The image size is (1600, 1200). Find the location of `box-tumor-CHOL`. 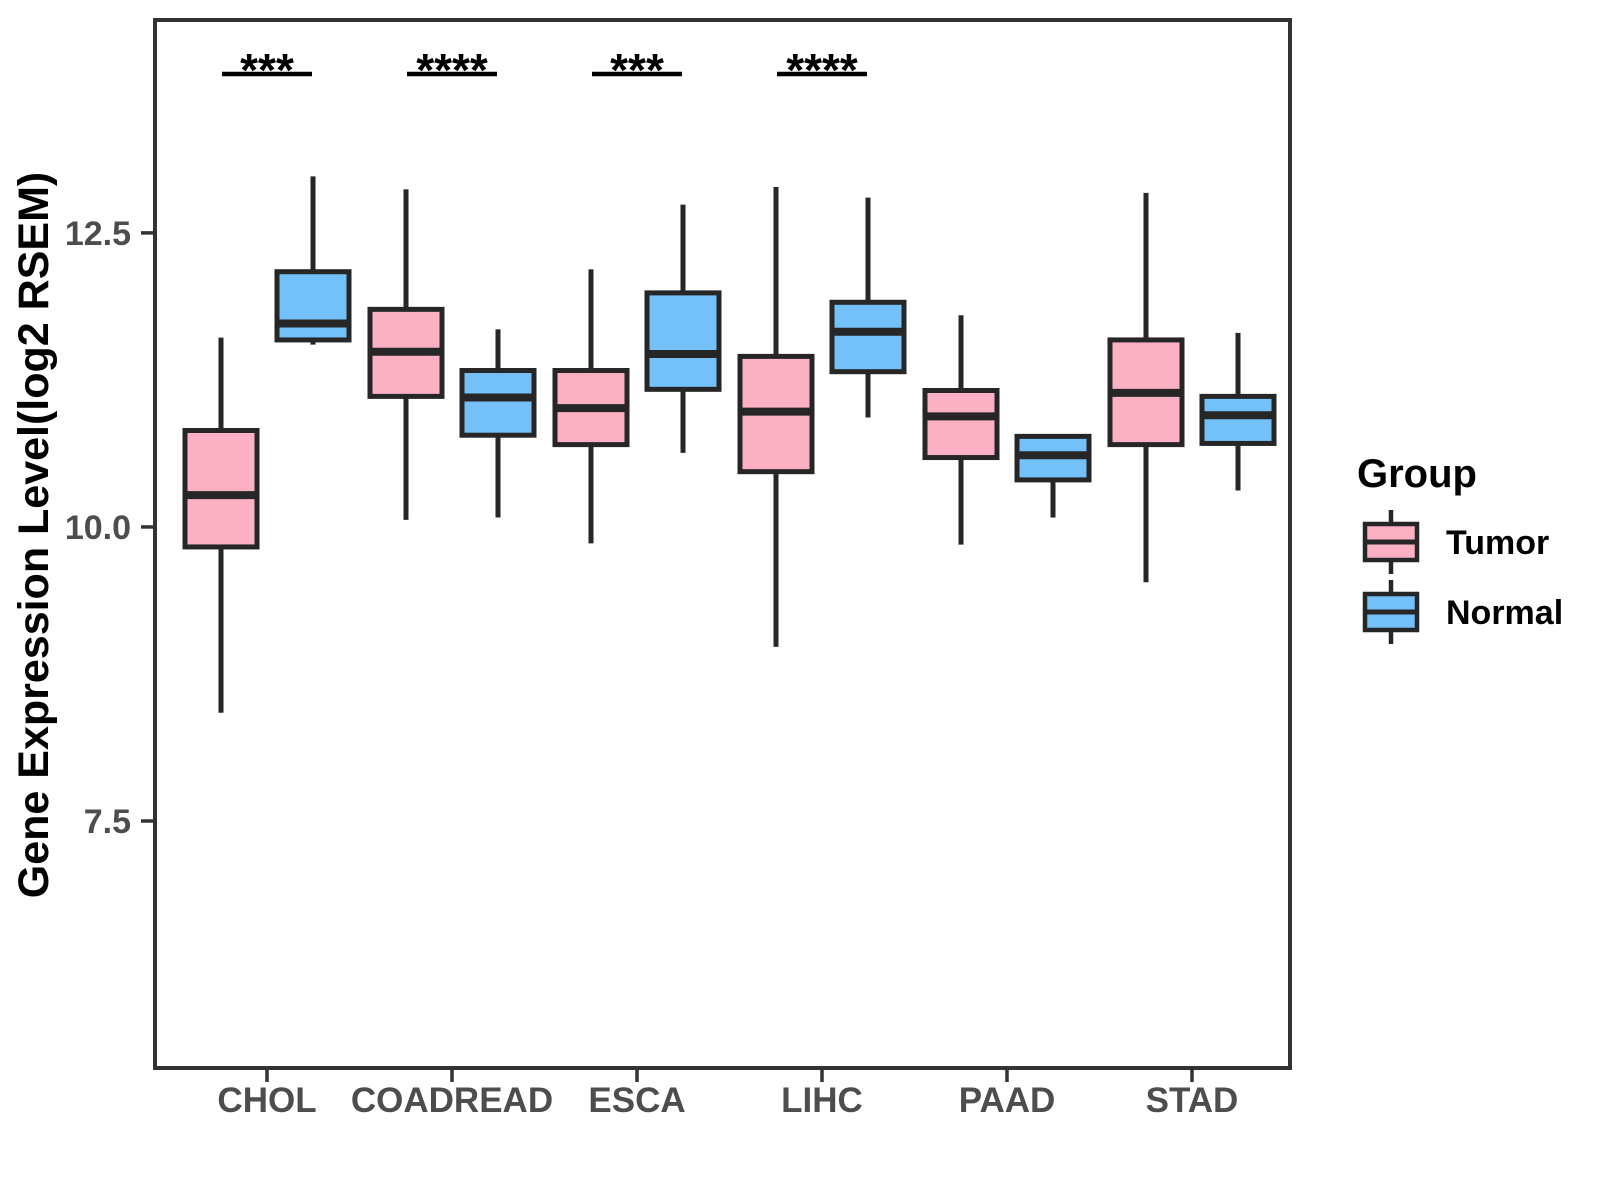

box-tumor-CHOL is located at coordinates (221, 525).